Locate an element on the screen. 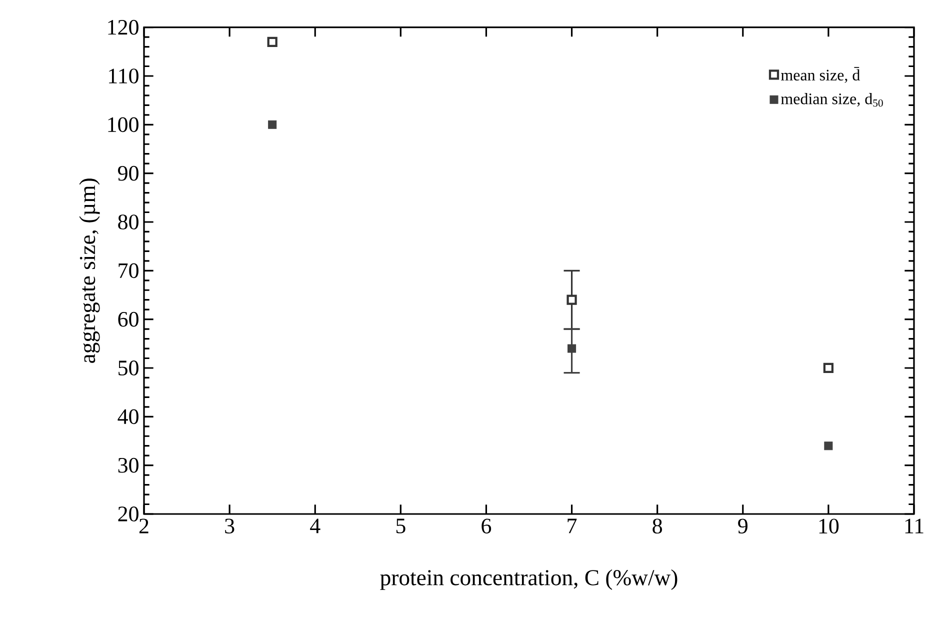 This screenshot has height=636, width=926. x-tick-label: 11 is located at coordinates (914, 526).